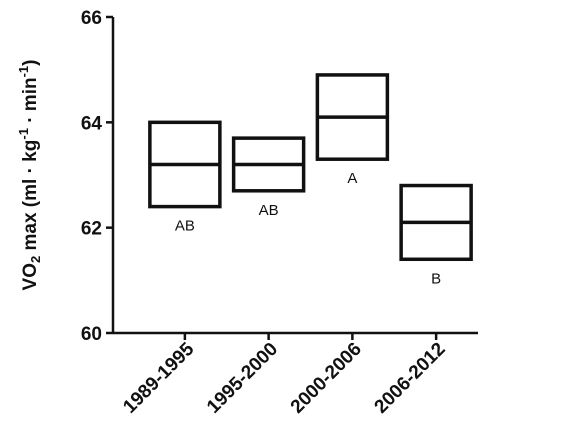 The width and height of the screenshot is (583, 448). What do you see at coordinates (35, 259) in the screenshot?
I see `y-label-sub: 2` at bounding box center [35, 259].